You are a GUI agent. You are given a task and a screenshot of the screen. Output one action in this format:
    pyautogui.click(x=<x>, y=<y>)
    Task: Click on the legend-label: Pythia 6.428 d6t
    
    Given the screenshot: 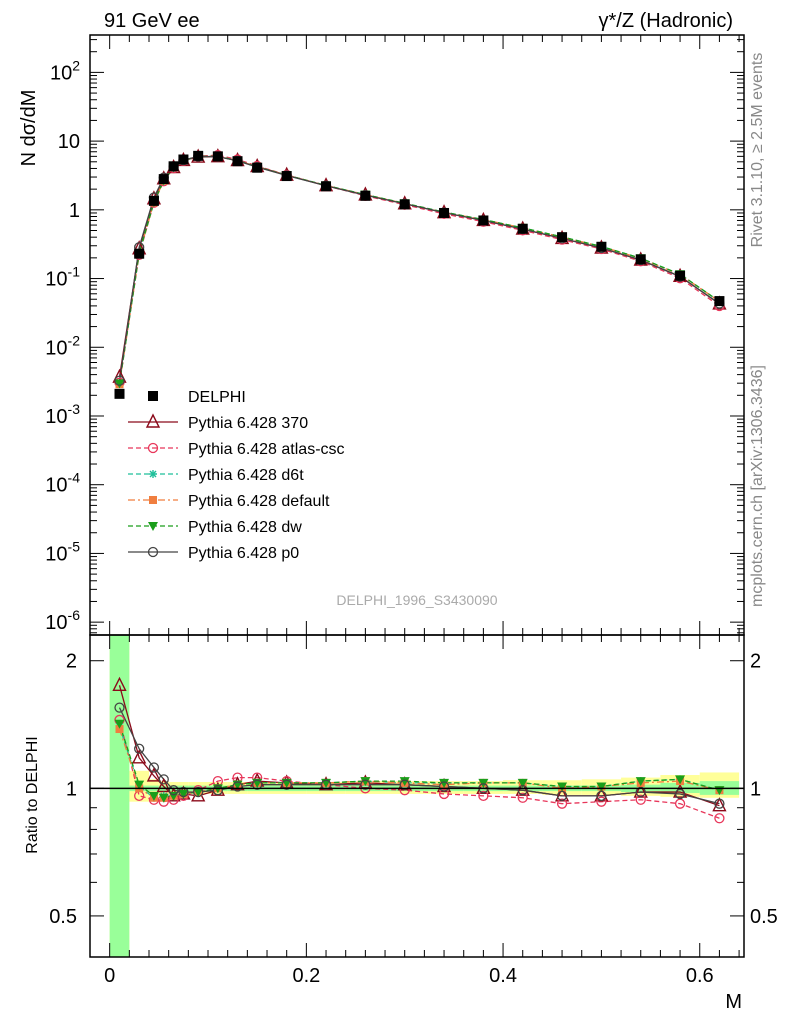 What is the action you would take?
    pyautogui.click(x=246, y=475)
    